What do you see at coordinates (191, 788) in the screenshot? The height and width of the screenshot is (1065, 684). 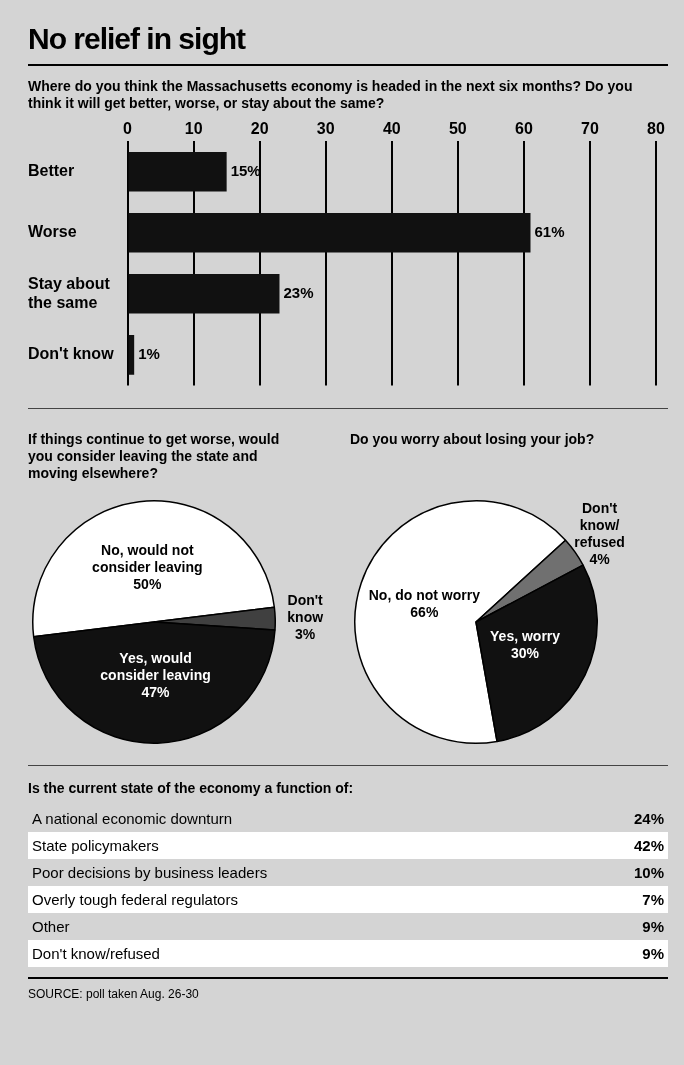 I see `text: Is the current state of the economy a function of:` at bounding box center [191, 788].